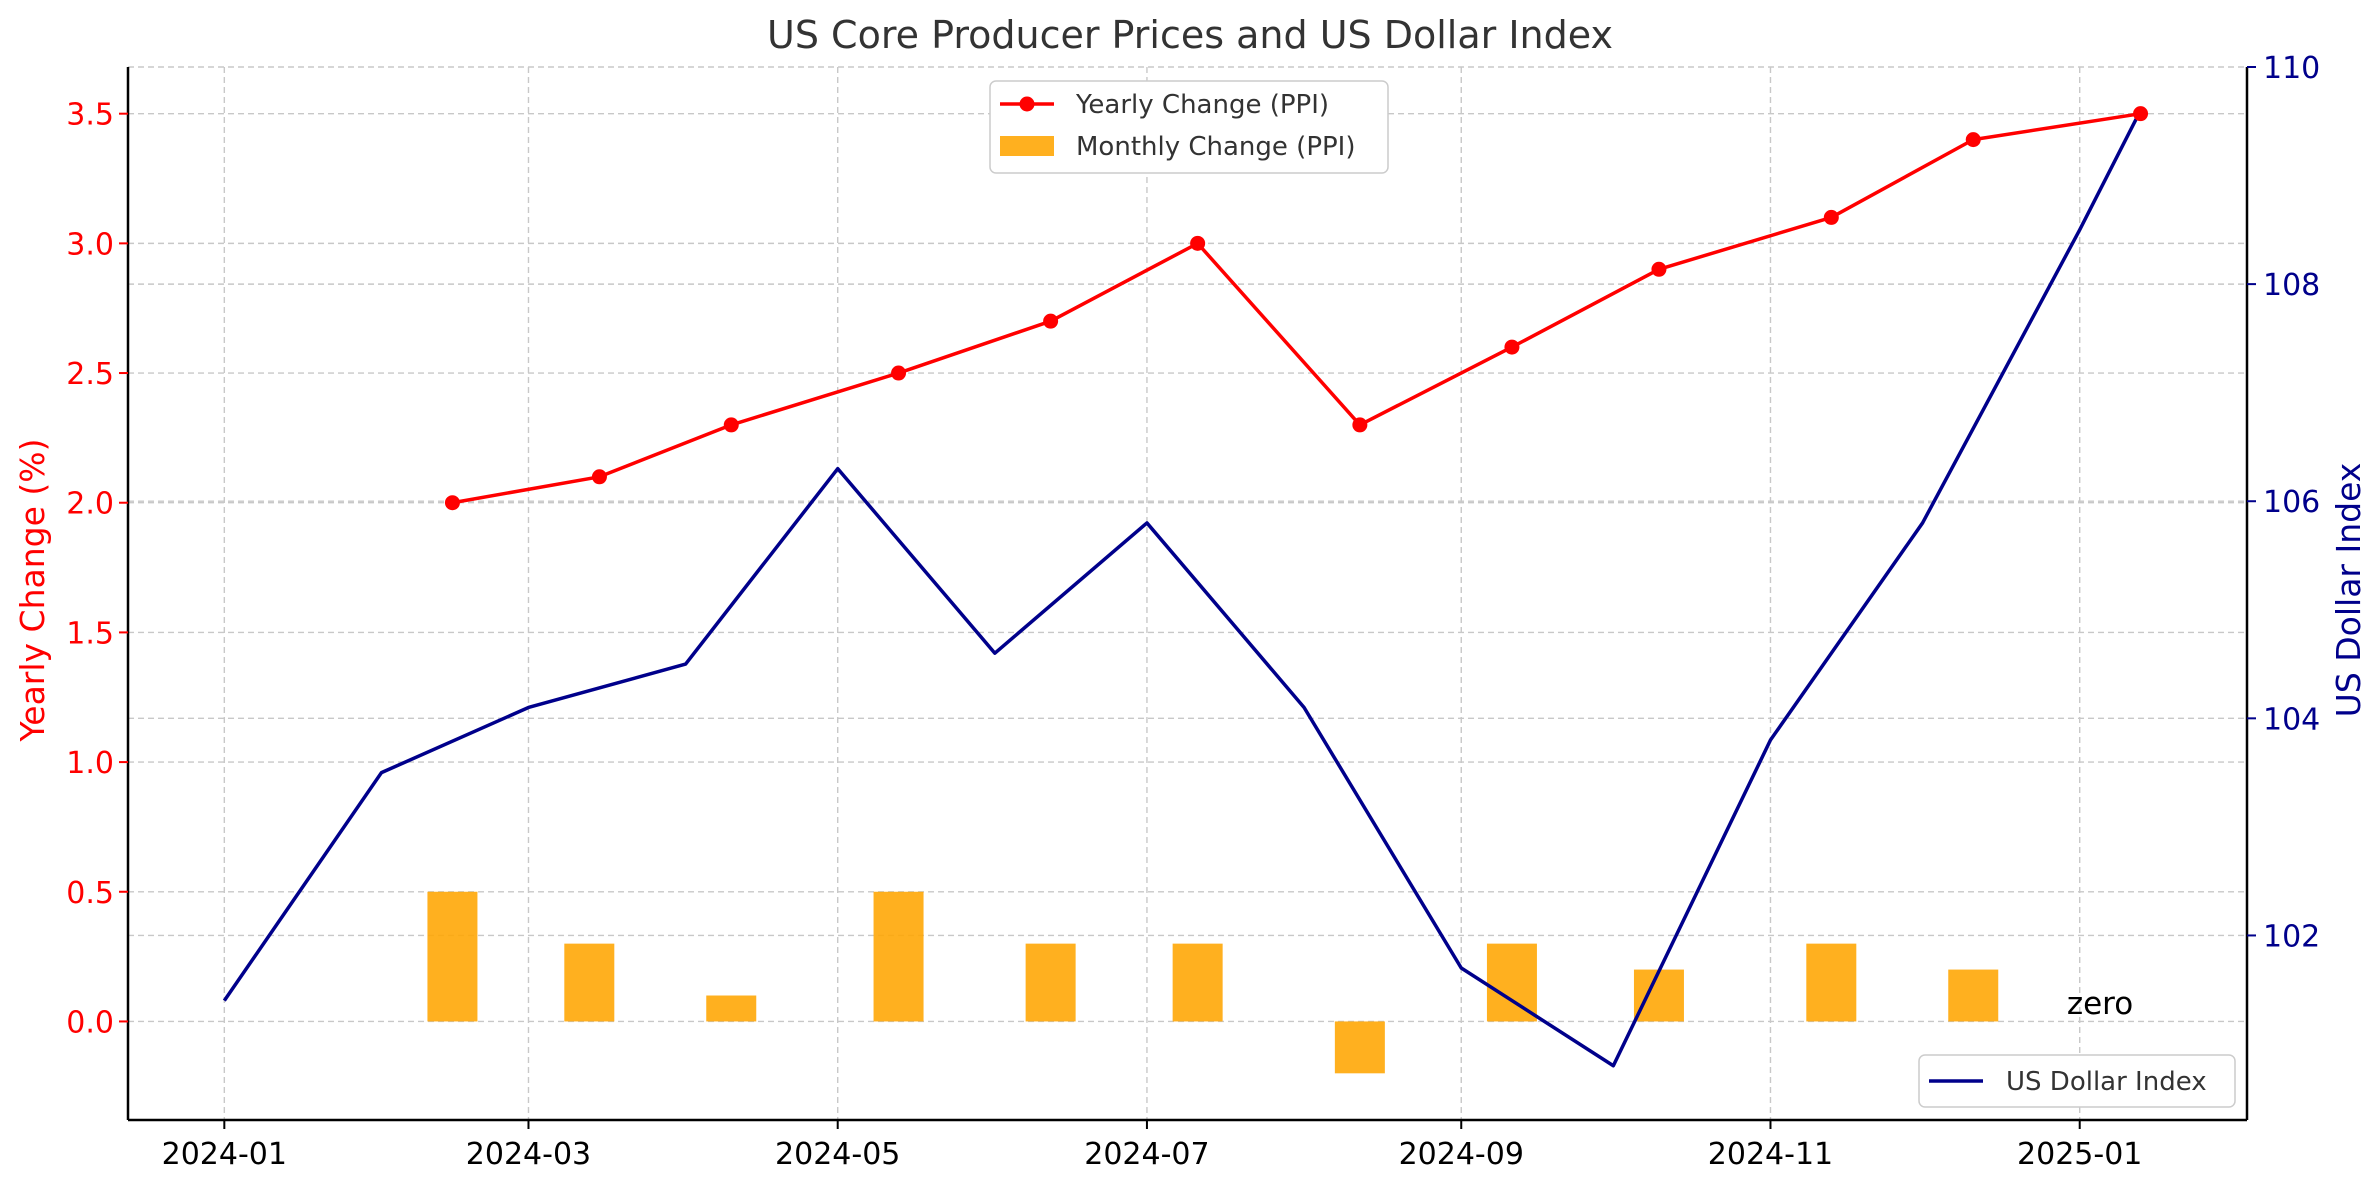  What do you see at coordinates (90, 633) in the screenshot?
I see `left-tick-label: 1.5` at bounding box center [90, 633].